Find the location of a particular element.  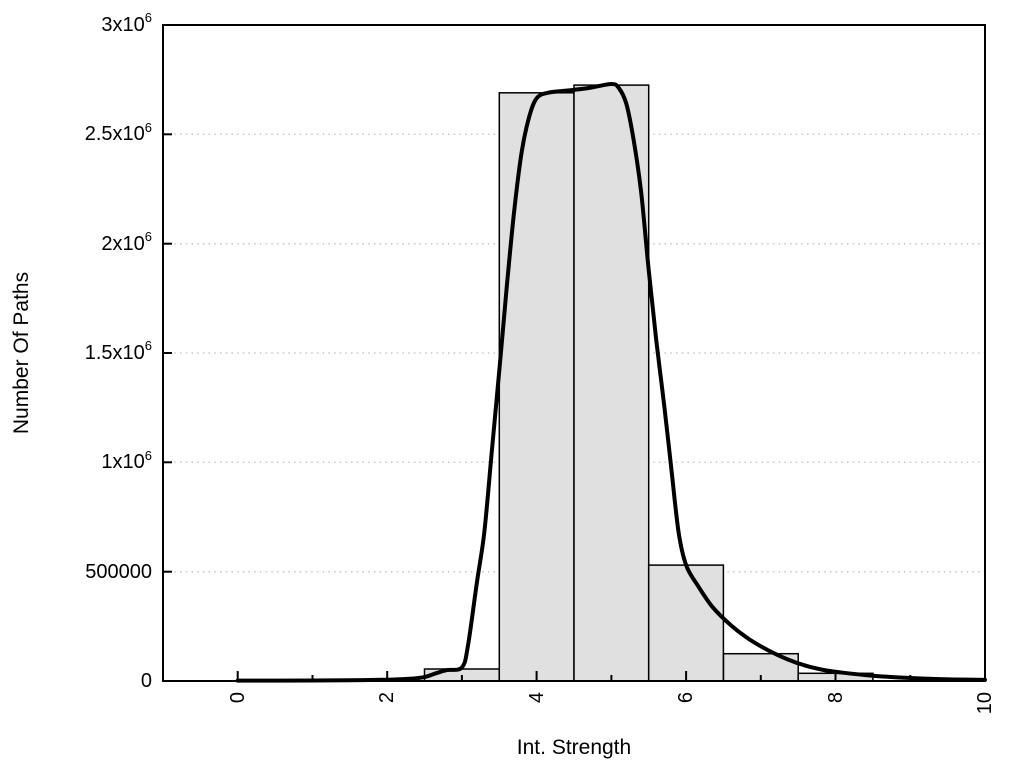

x-tick-label: 10 is located at coordinates (985, 703).